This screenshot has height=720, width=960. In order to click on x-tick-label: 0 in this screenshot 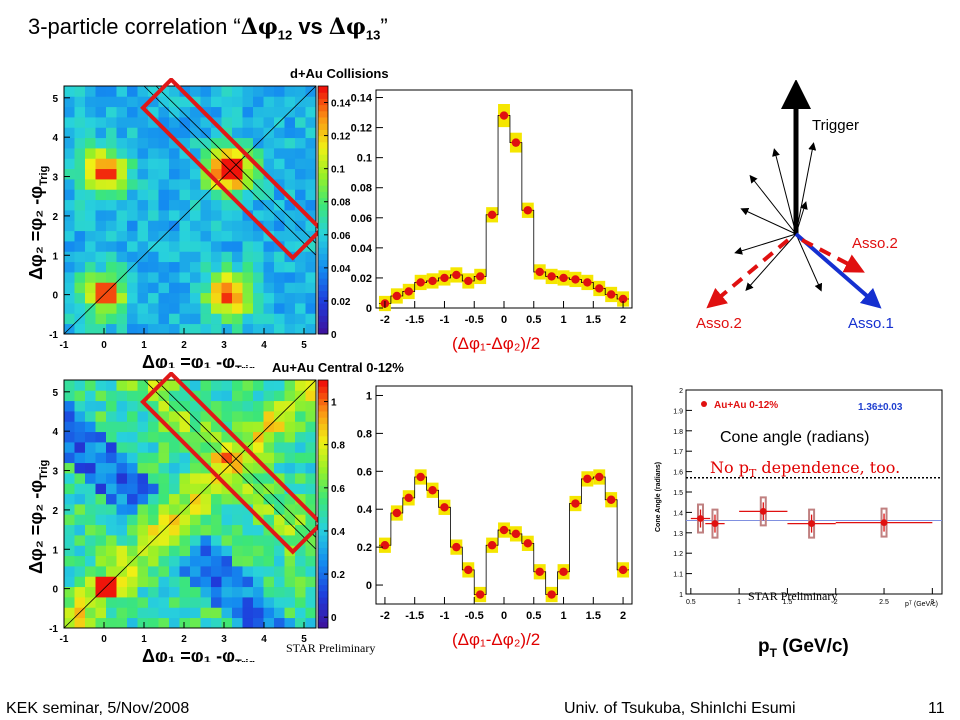, I will do `click(104, 345)`.